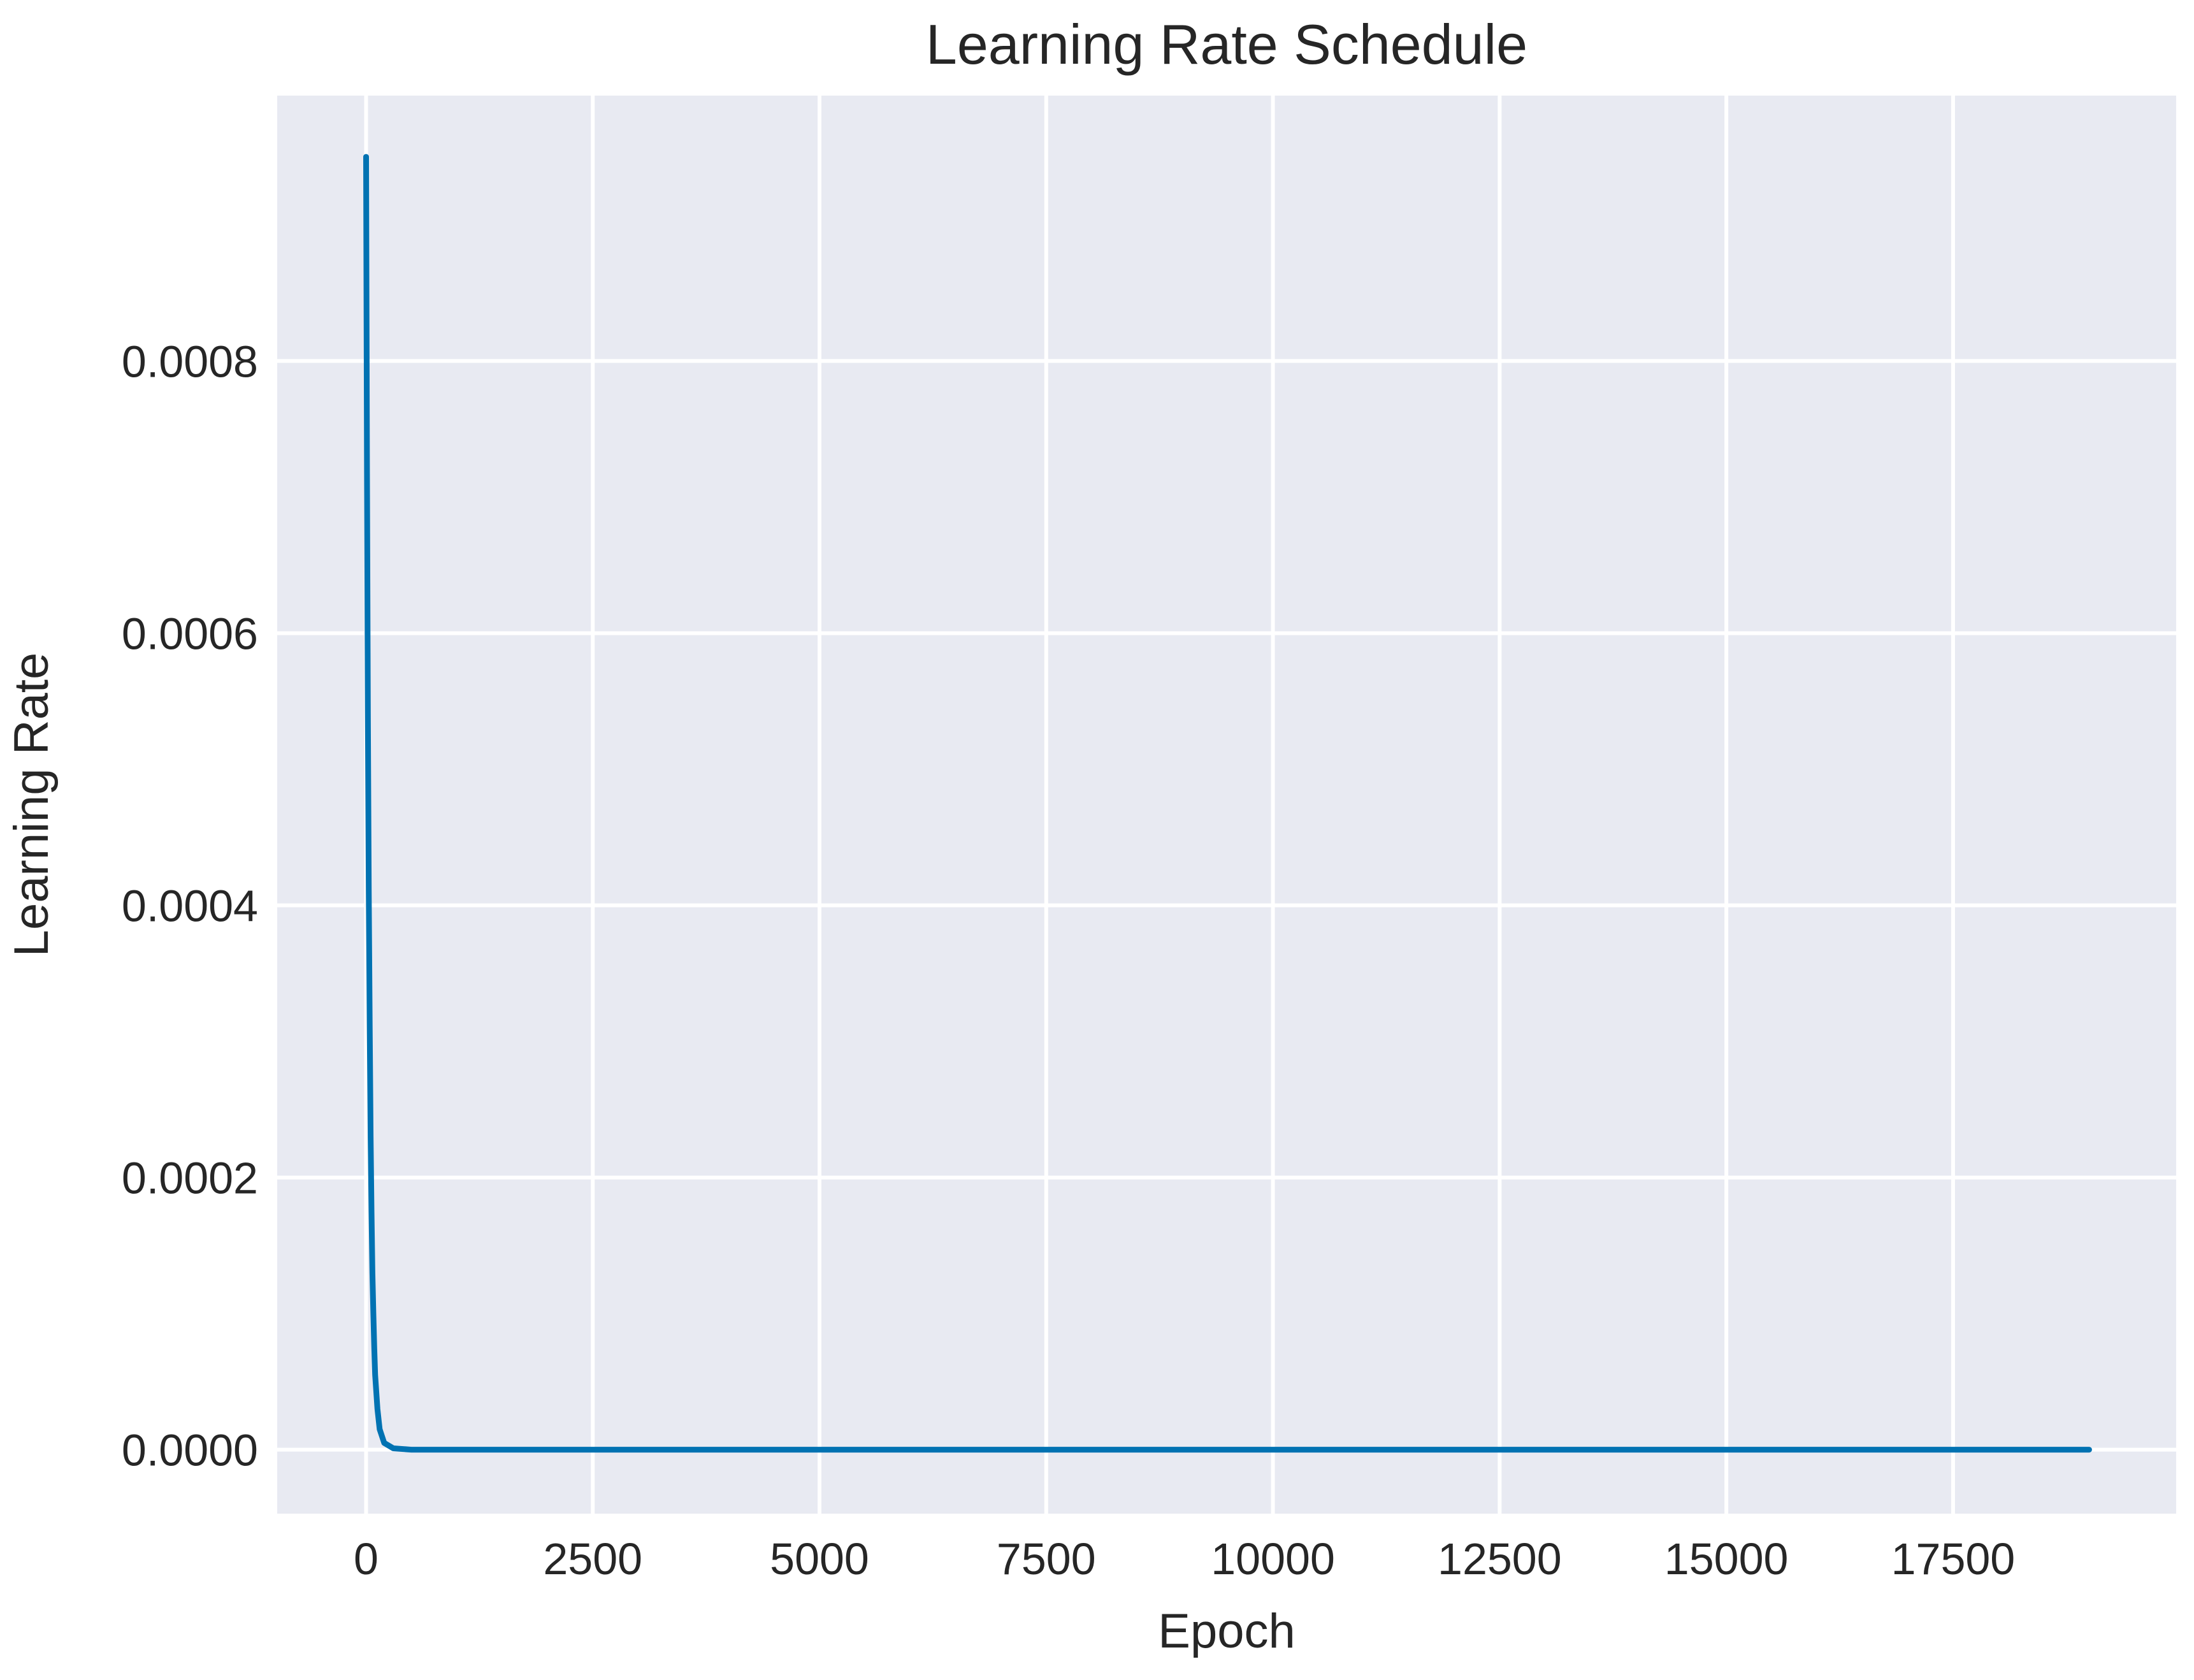  I want to click on y-axis-label: Learning Rate, so click(31, 805).